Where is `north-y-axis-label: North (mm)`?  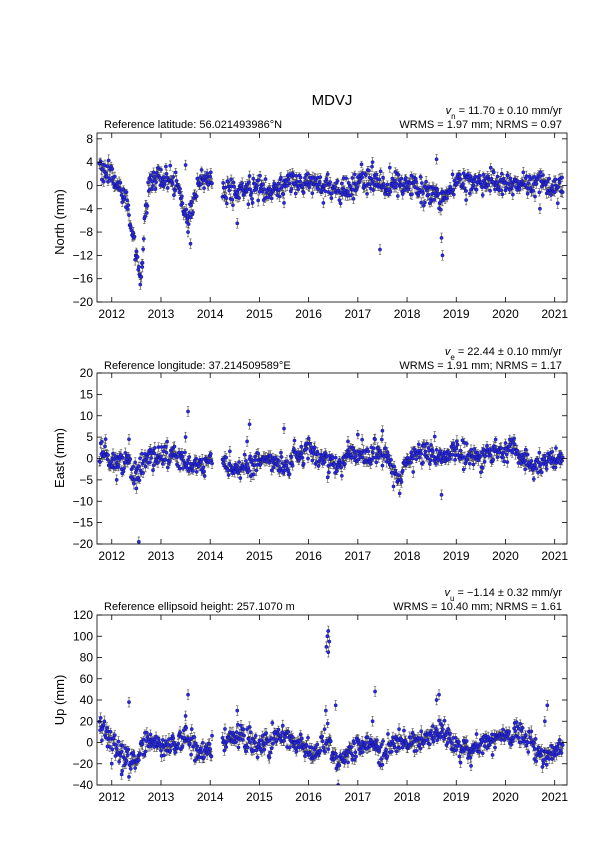 north-y-axis-label: North (mm) is located at coordinates (59, 222).